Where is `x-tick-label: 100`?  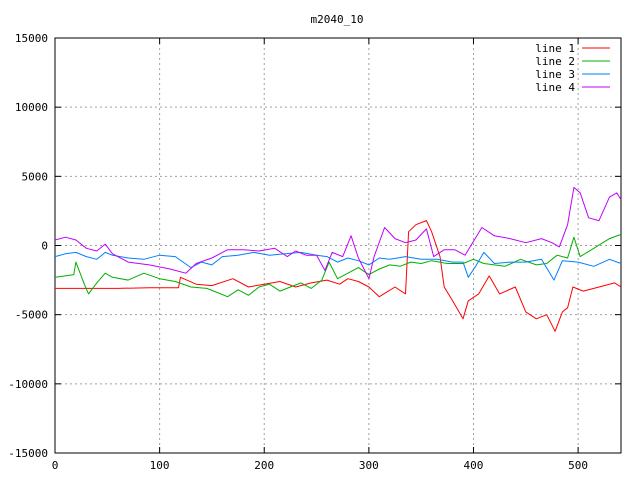 x-tick-label: 100 is located at coordinates (160, 465).